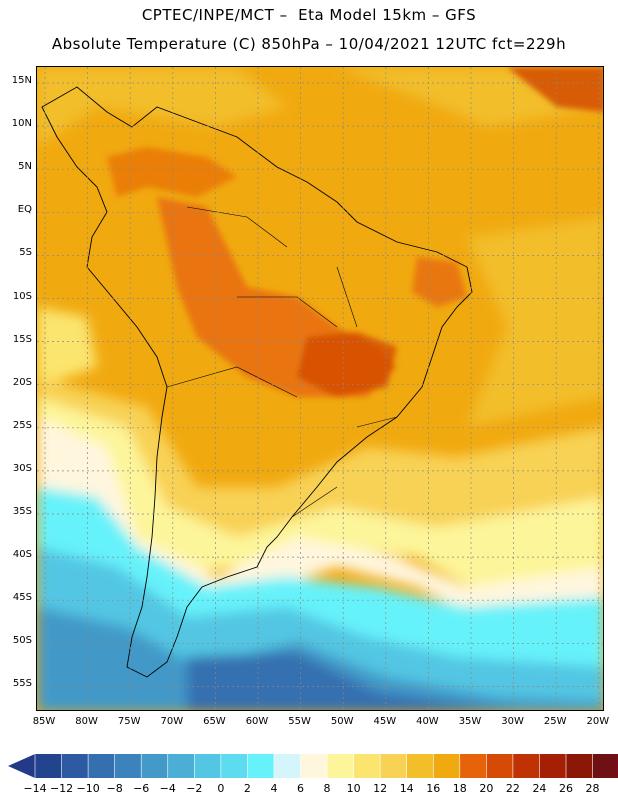 The image size is (618, 800). What do you see at coordinates (512, 721) in the screenshot?
I see `longitude-label-30w: 30W` at bounding box center [512, 721].